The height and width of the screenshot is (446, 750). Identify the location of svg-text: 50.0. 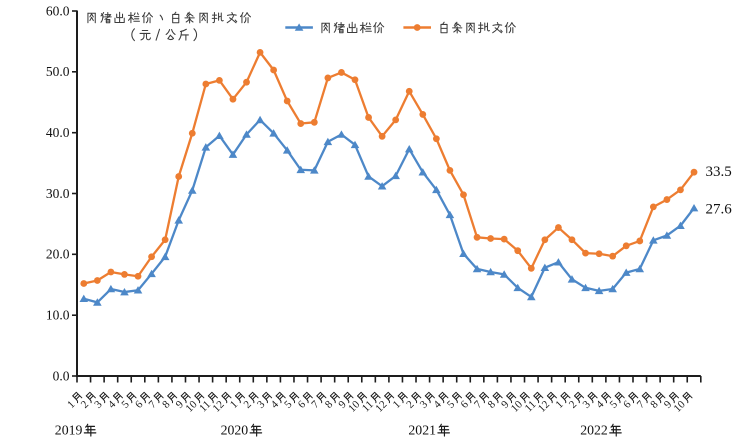
(58, 71).